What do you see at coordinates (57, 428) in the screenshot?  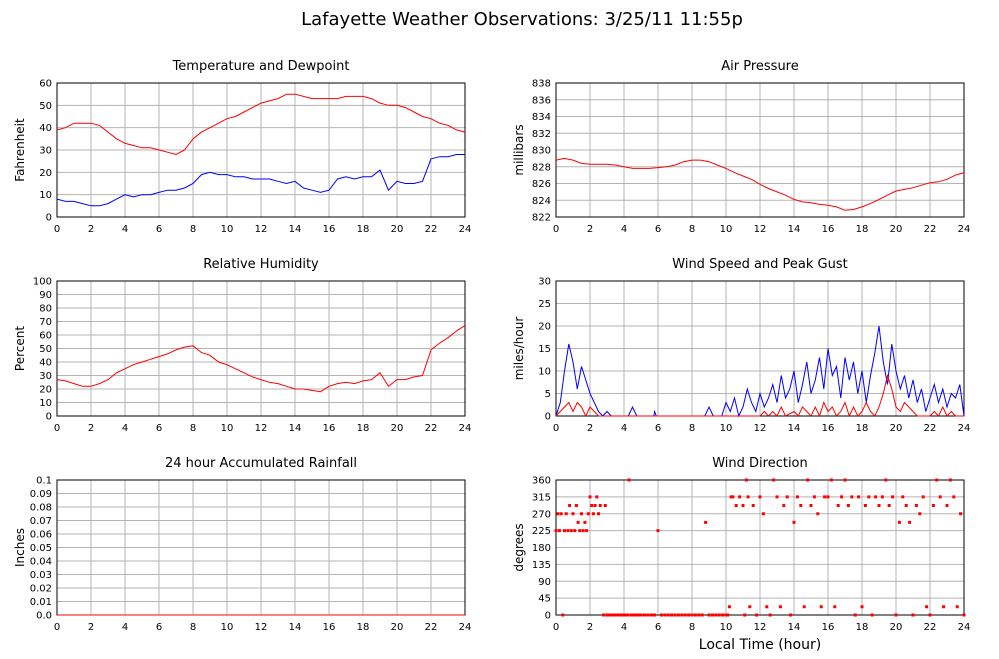 I see `humidity-xtick: 0` at bounding box center [57, 428].